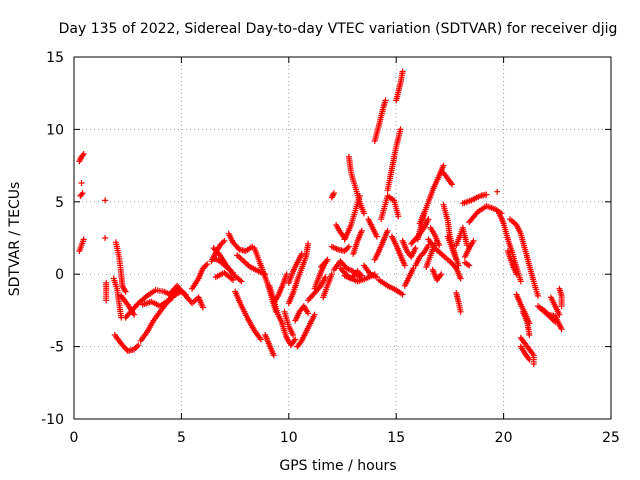  Describe the element at coordinates (289, 438) in the screenshot. I see `x-tick-label: 10` at that location.